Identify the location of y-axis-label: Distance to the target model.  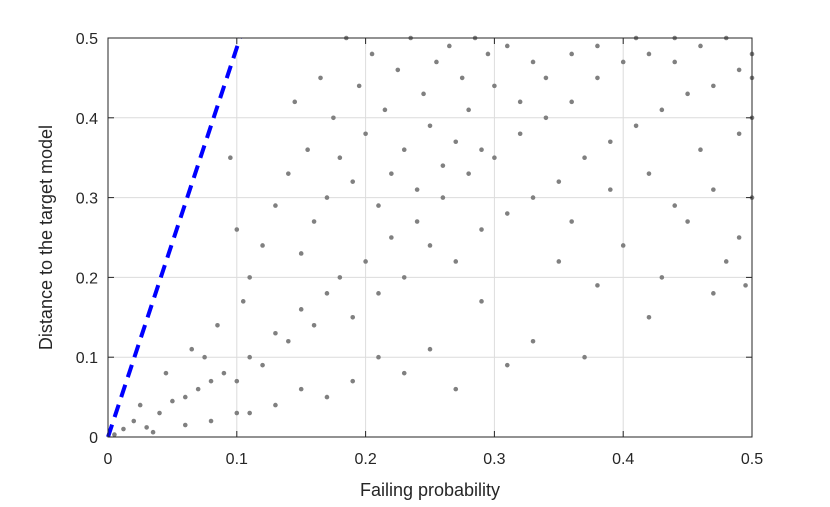
(46, 237).